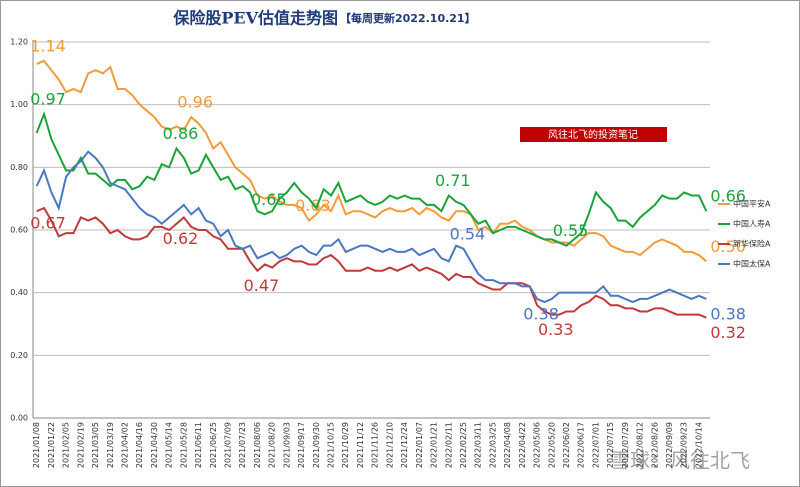  What do you see at coordinates (19, 42) in the screenshot?
I see `y-tick-label: 1.20` at bounding box center [19, 42].